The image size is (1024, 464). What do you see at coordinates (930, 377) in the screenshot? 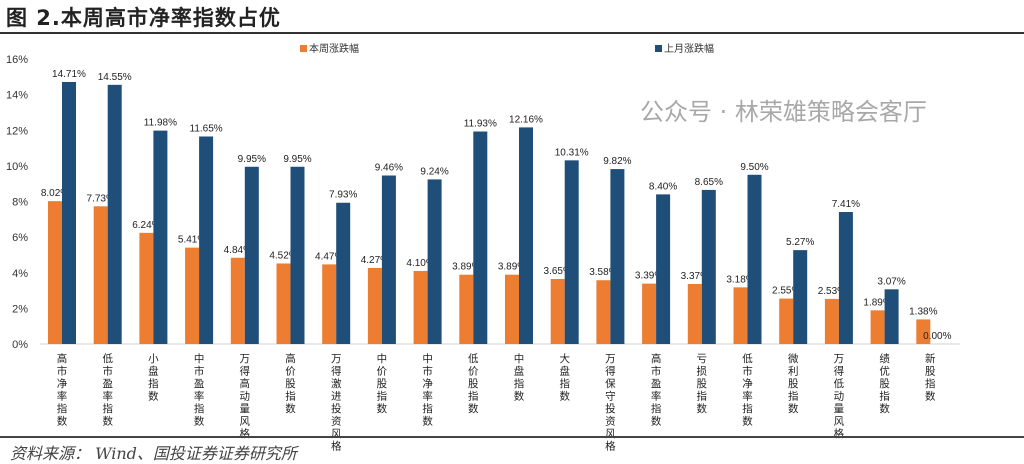
I see `x-tick-label: 新股指数` at bounding box center [930, 377].